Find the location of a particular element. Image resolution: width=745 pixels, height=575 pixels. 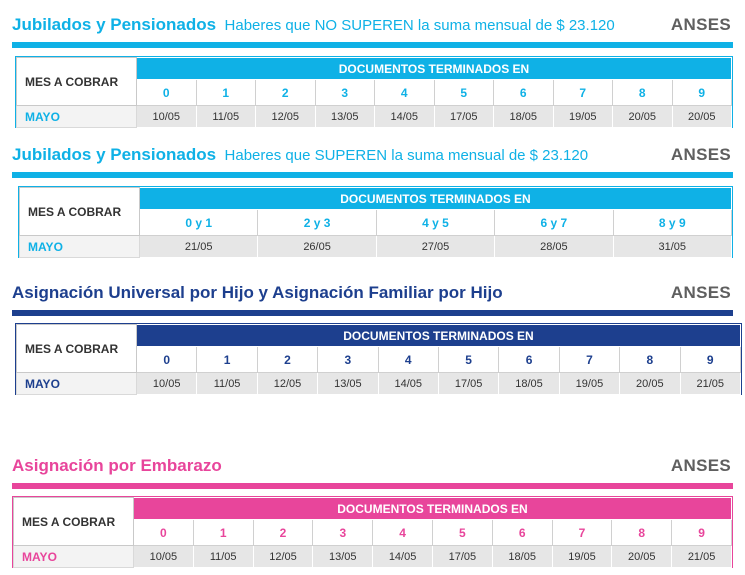

section-4-rule is located at coordinates (372, 486).